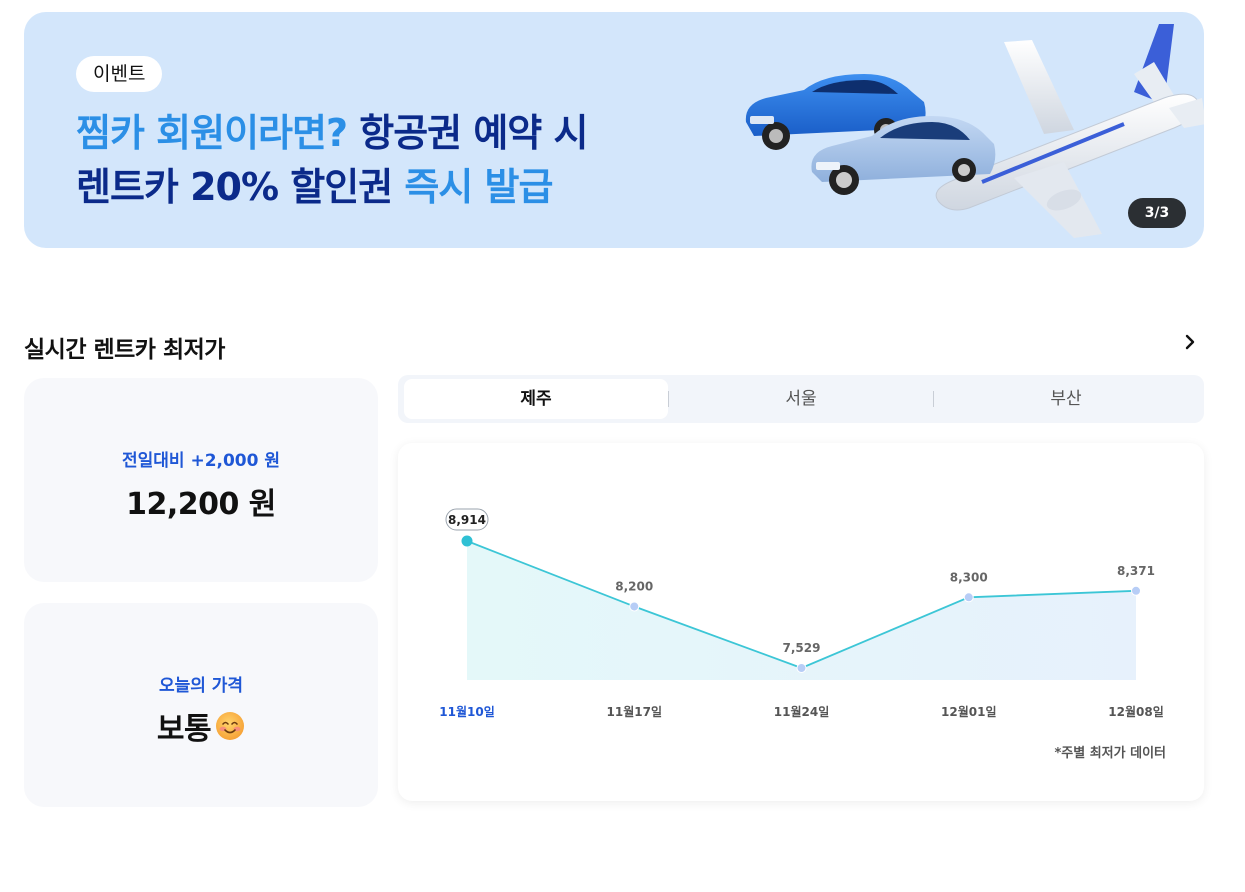 The image size is (1245, 892). I want to click on chart-value-label-3: 8,300, so click(969, 577).